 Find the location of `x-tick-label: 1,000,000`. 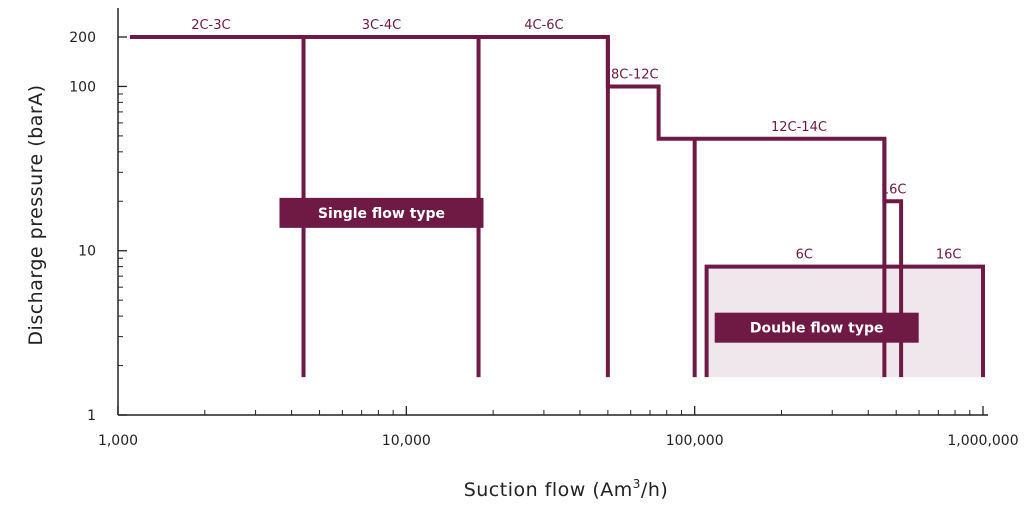

x-tick-label: 1,000,000 is located at coordinates (982, 441).